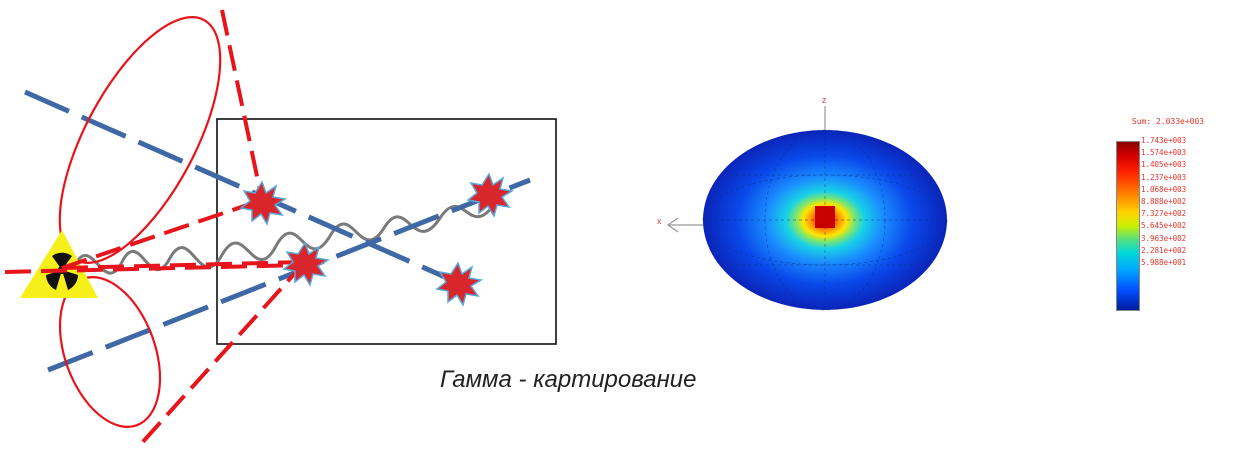 This screenshot has height=450, width=1234. I want to click on caption: Гамма - картирование, so click(568, 379).